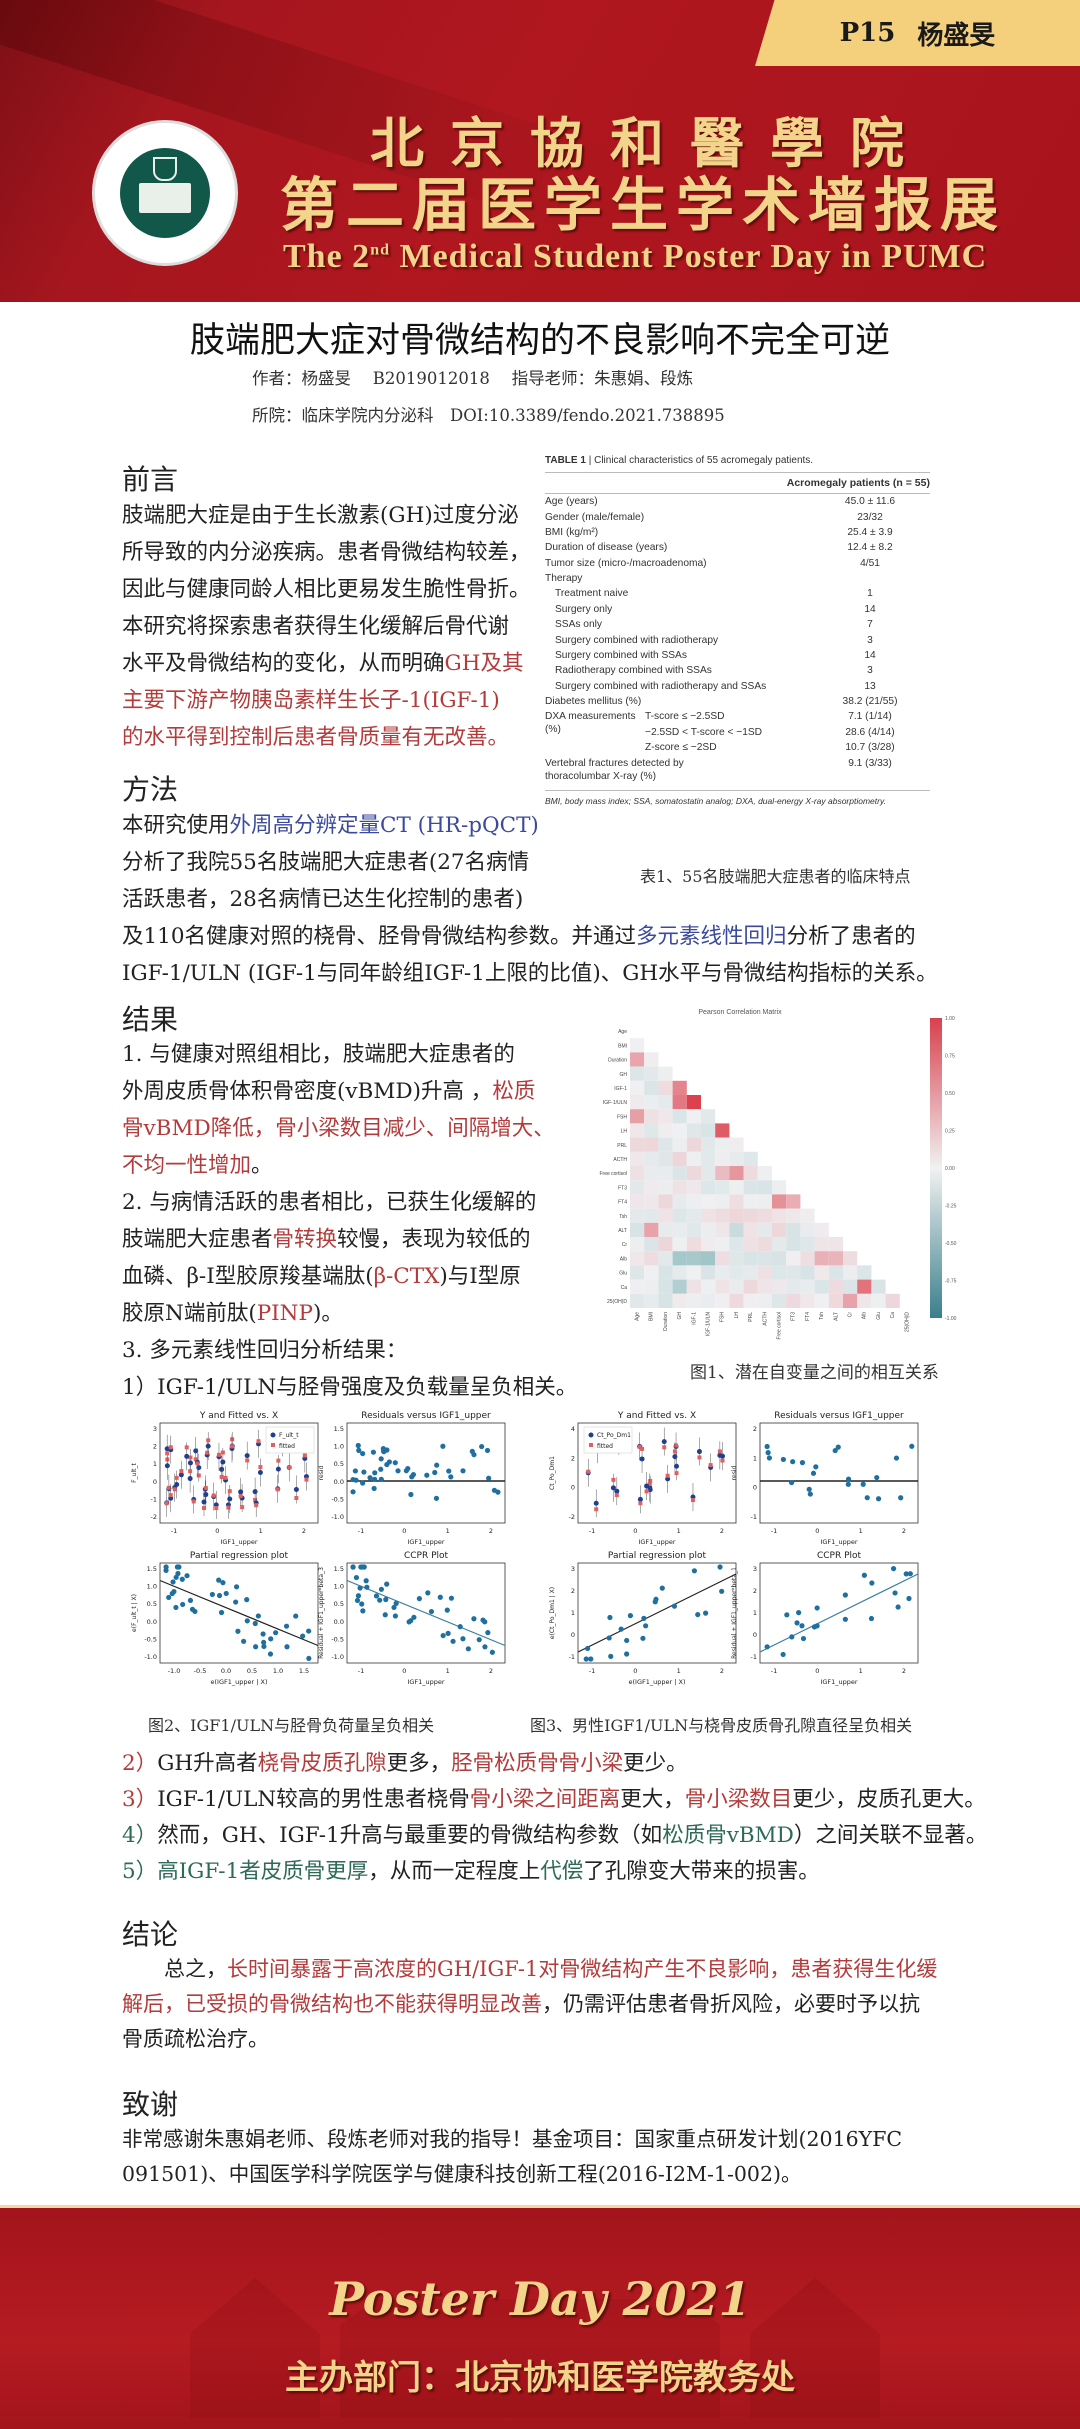 The height and width of the screenshot is (2429, 1080). I want to click on table-row: BMI (kg/m²) 25.4 ± 3.9, so click(737, 532).